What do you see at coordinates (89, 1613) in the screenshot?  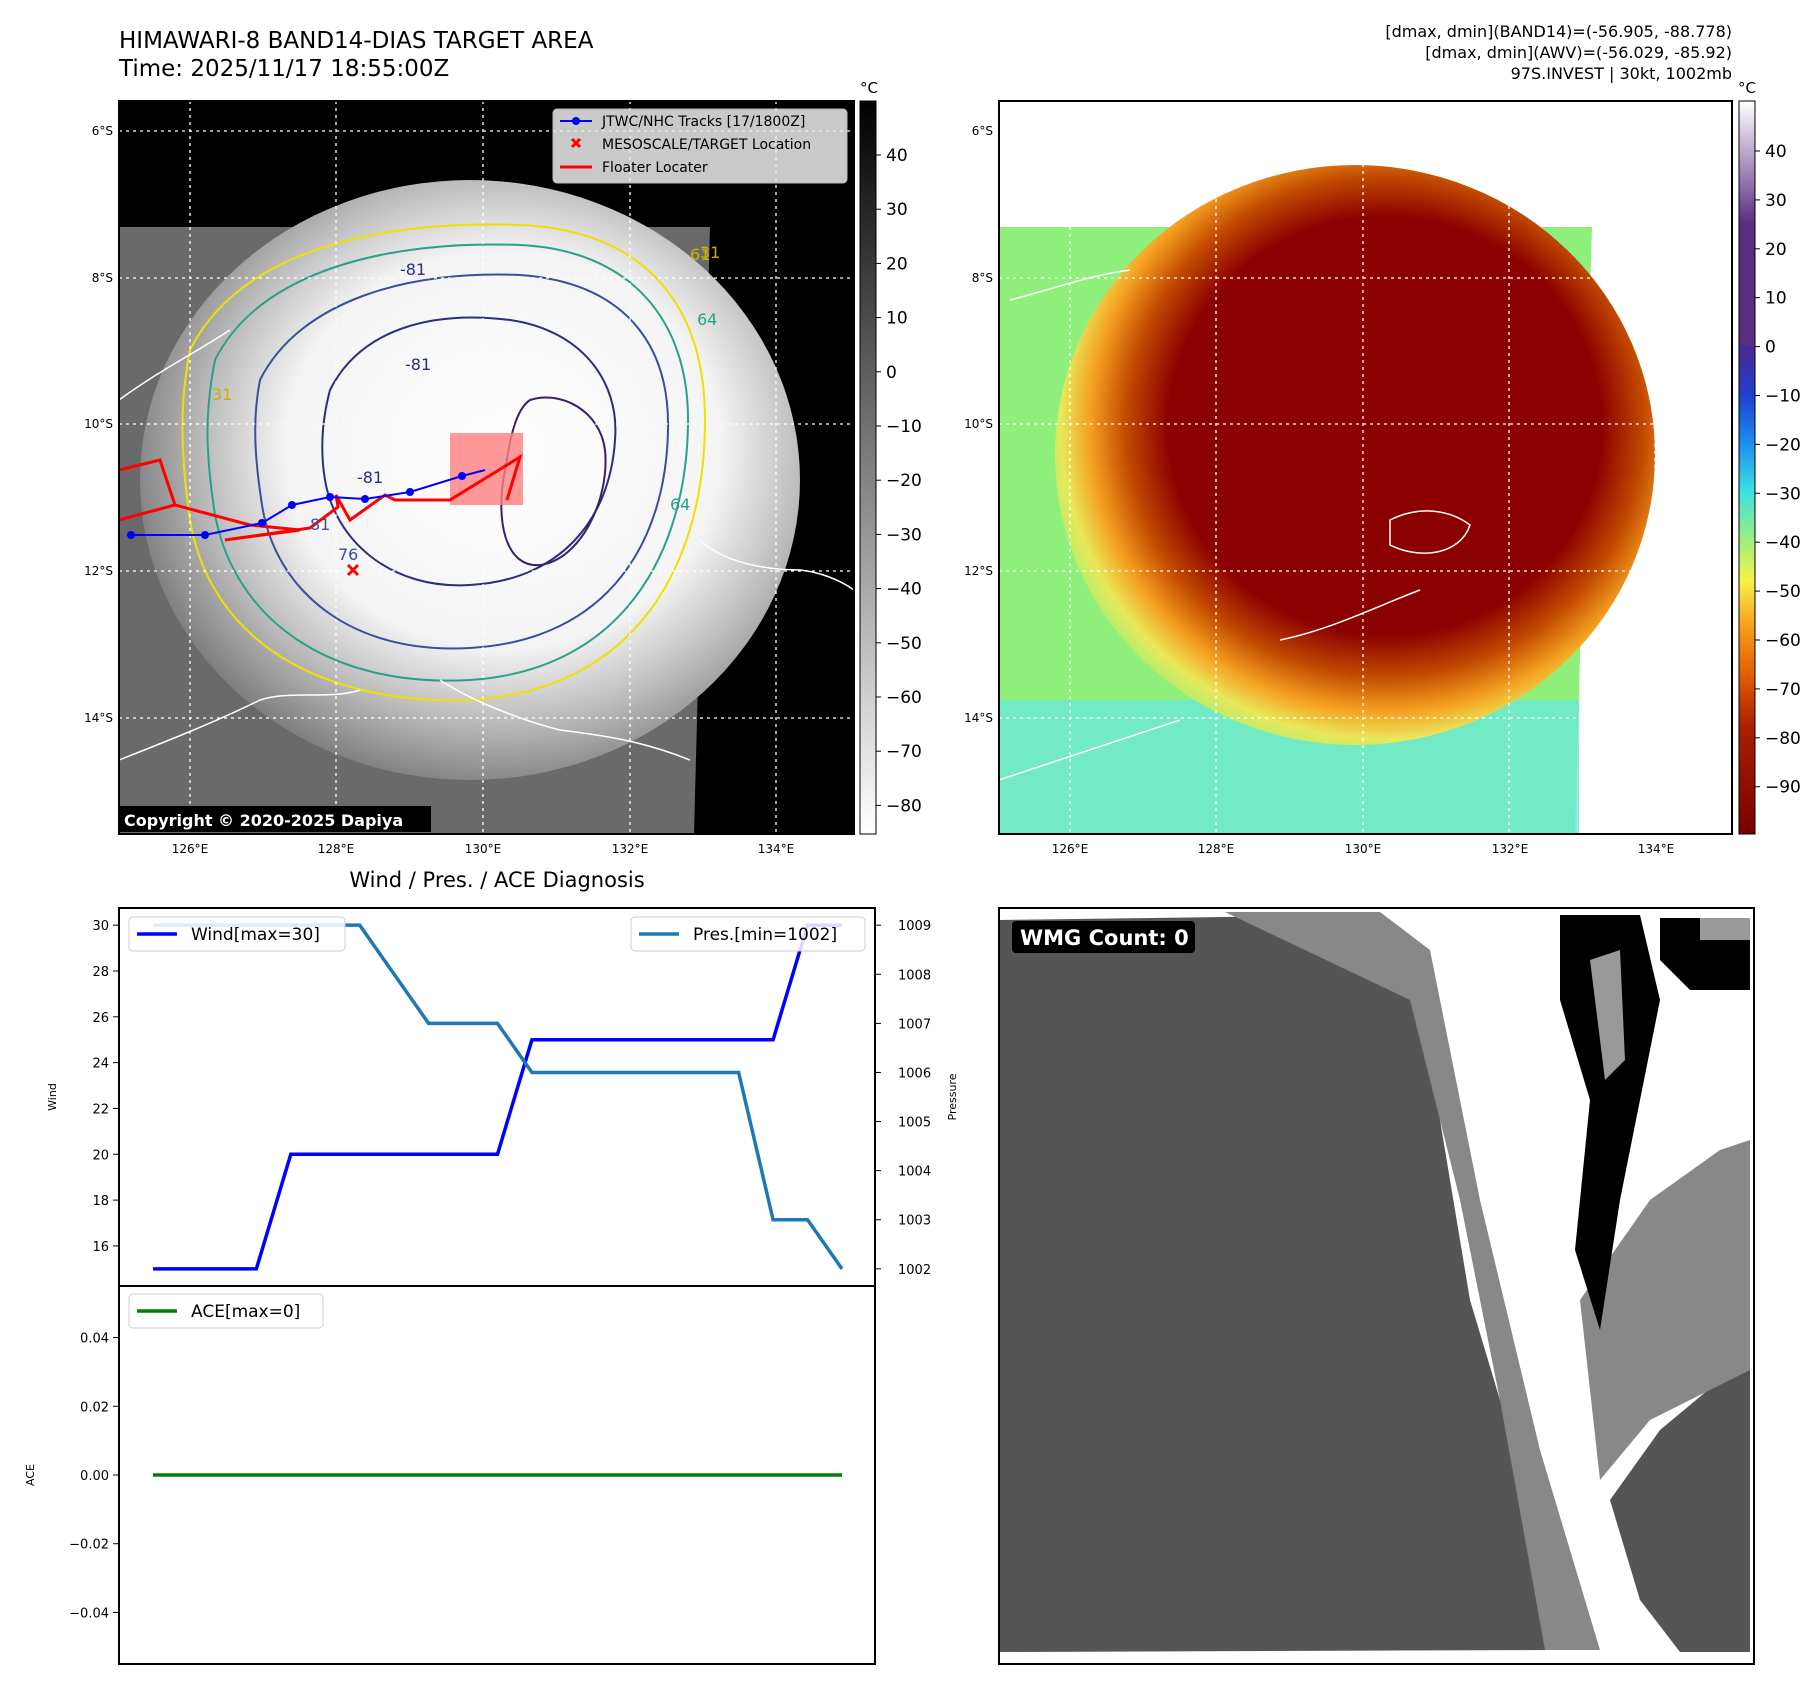 I see `ace-tick-label: −0.04` at bounding box center [89, 1613].